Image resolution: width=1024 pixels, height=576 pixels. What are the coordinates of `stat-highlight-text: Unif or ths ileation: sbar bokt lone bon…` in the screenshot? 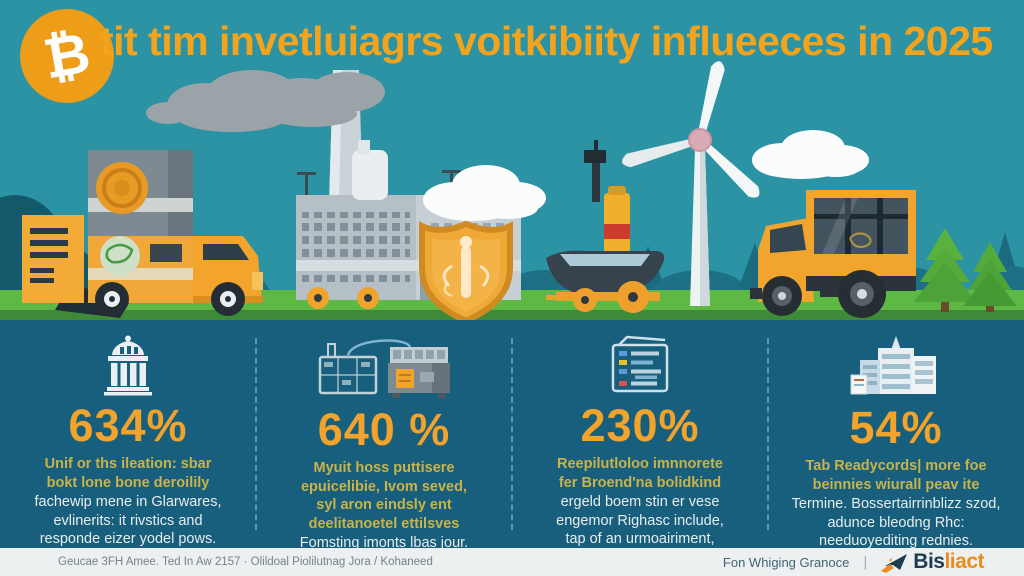 It's located at (128, 473).